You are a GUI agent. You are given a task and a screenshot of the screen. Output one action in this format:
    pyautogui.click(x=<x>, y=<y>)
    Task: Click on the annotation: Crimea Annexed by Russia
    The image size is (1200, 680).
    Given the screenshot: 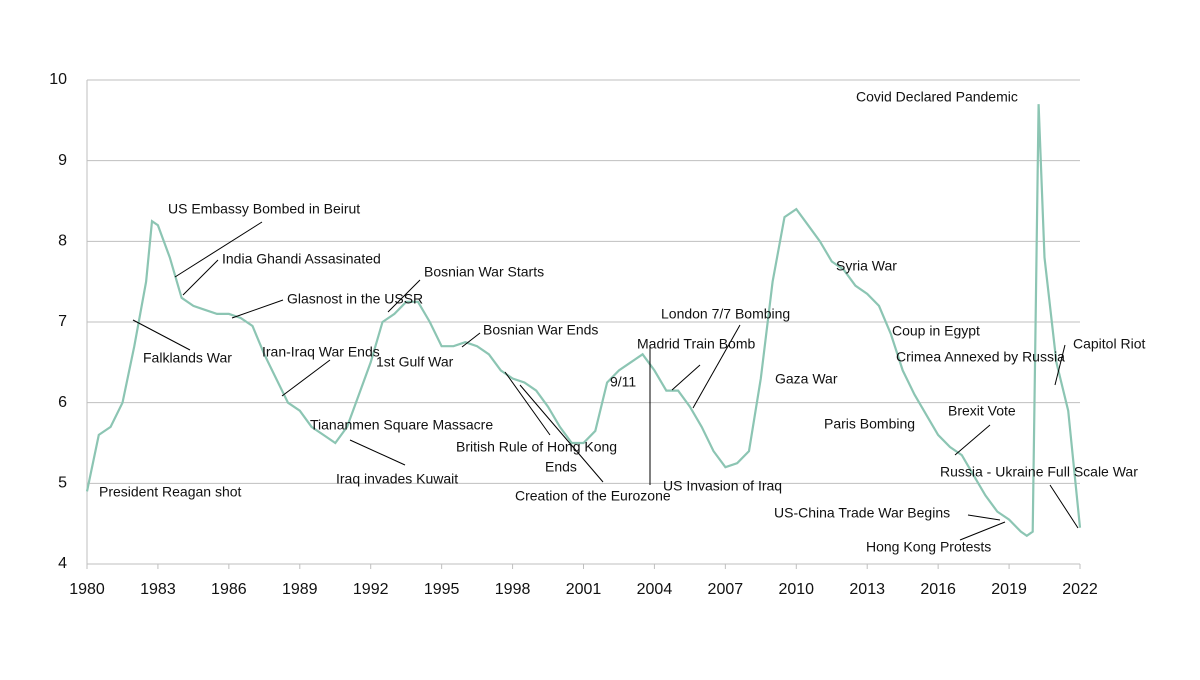 What is the action you would take?
    pyautogui.click(x=980, y=357)
    